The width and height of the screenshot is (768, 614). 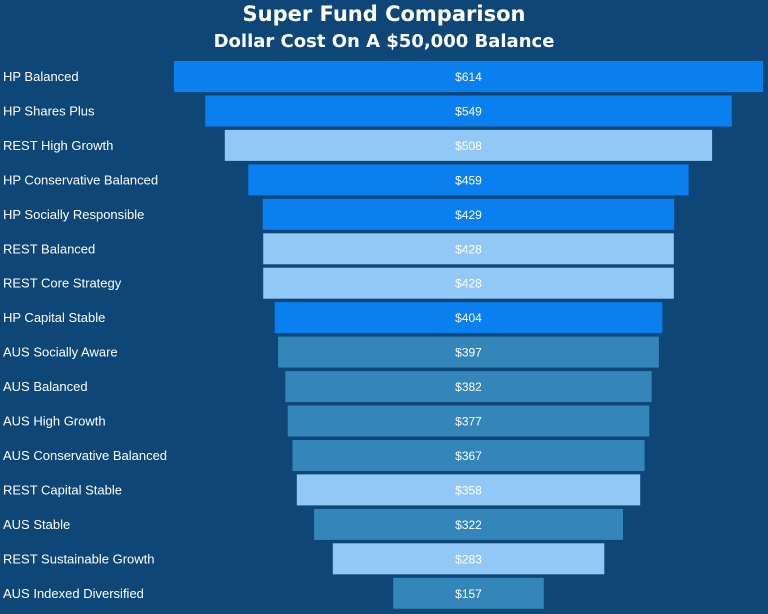 What do you see at coordinates (384, 14) in the screenshot?
I see `chart-title: Super Fund Comparison` at bounding box center [384, 14].